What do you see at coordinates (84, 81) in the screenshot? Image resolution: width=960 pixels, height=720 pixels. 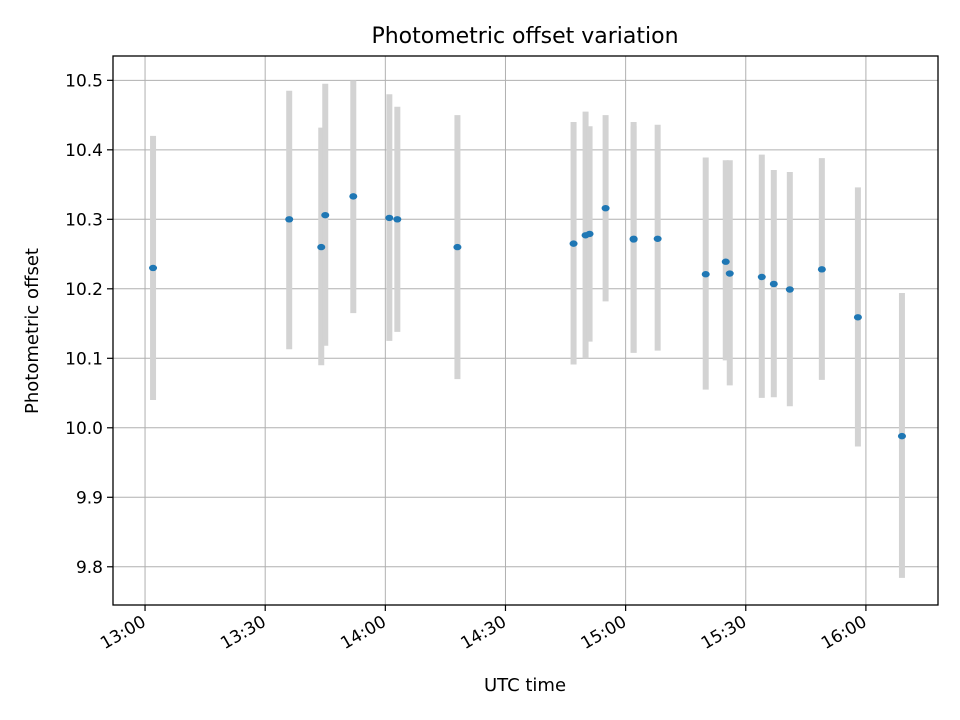 I see `y-tick-label: 10.5` at bounding box center [84, 81].